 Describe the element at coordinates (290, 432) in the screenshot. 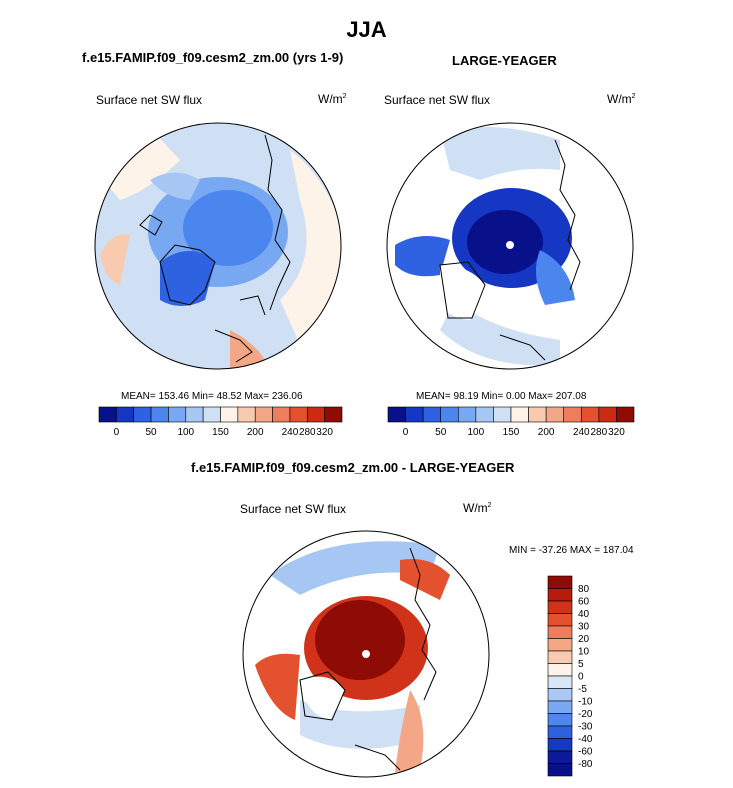

I see `left-colorbar-tick-label: 240` at that location.